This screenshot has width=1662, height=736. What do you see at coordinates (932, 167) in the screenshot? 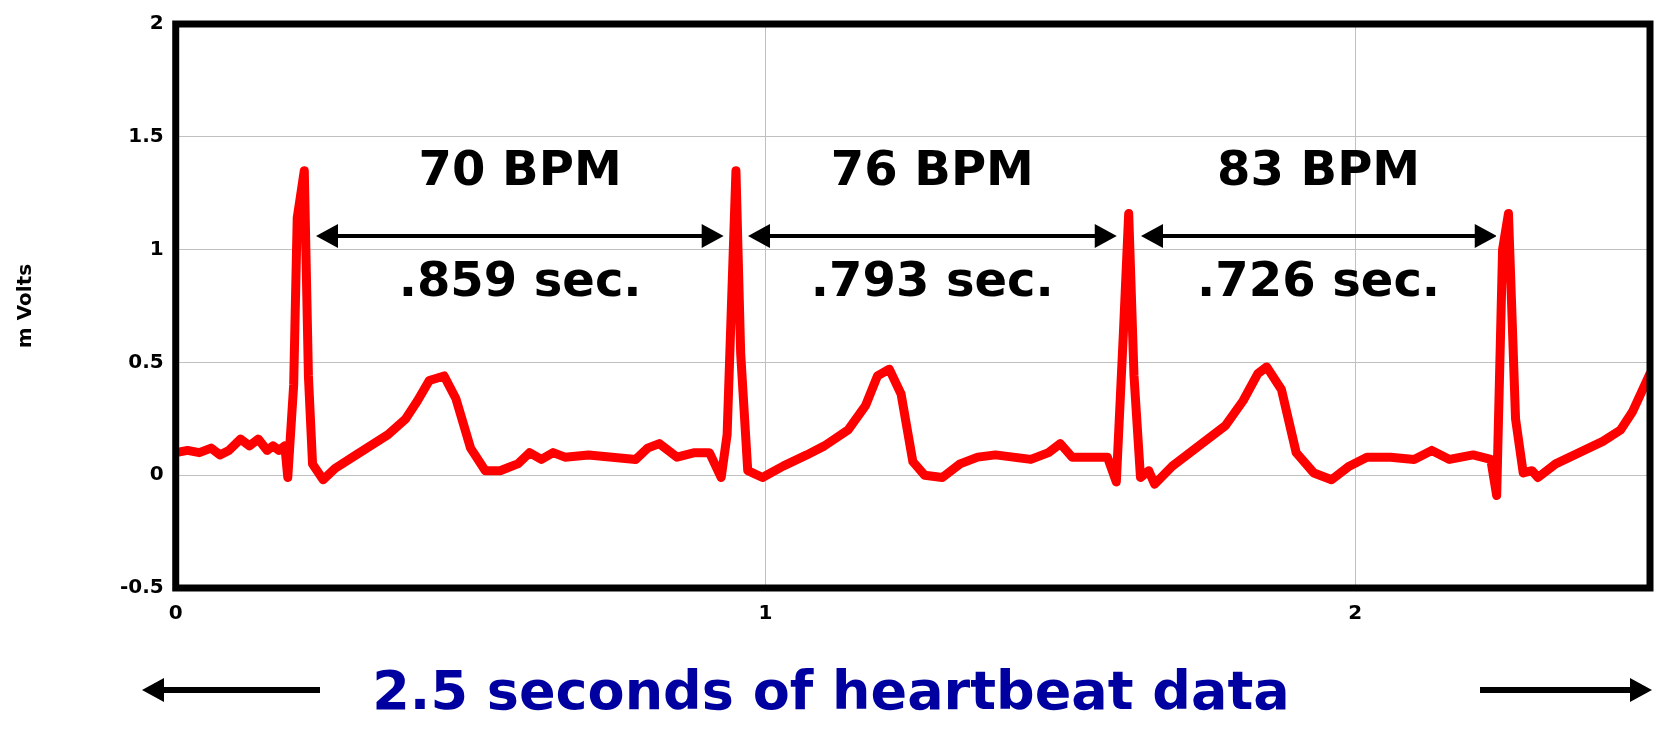
I see `annotation: 76 BPM` at bounding box center [932, 167].